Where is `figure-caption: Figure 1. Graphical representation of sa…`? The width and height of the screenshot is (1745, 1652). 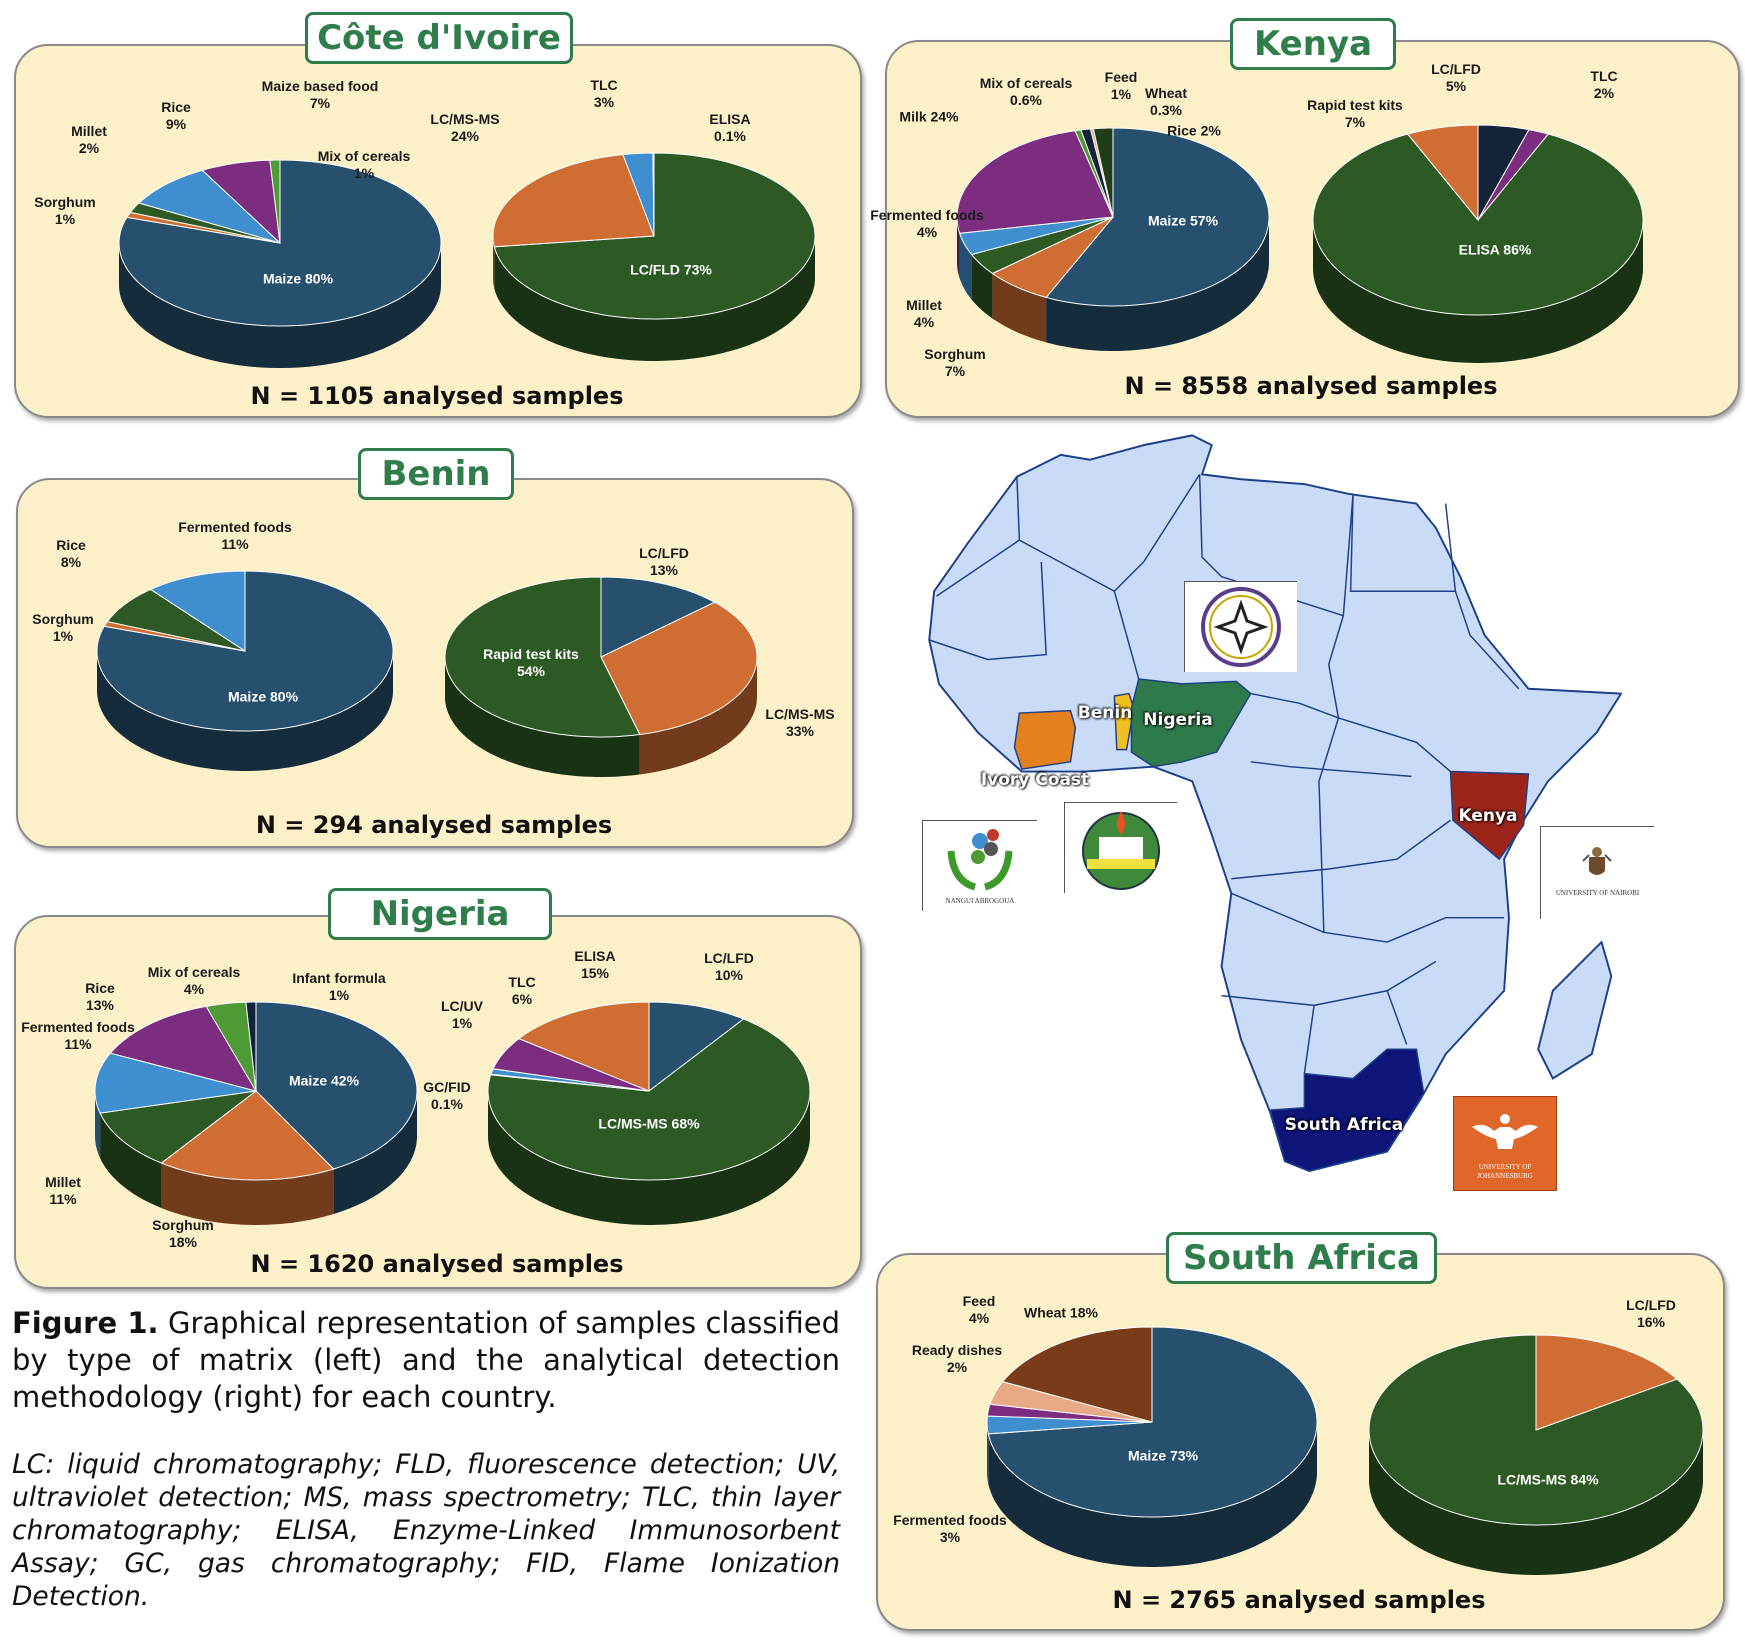 figure-caption: Figure 1. Graphical representation of sa… is located at coordinates (426, 1360).